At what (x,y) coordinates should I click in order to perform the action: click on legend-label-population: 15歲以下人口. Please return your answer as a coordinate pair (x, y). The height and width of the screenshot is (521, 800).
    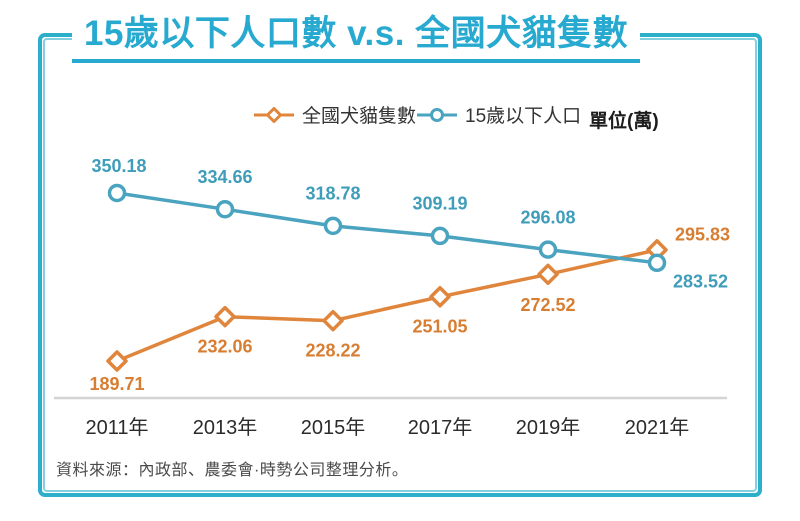
    Looking at the image, I should click on (523, 116).